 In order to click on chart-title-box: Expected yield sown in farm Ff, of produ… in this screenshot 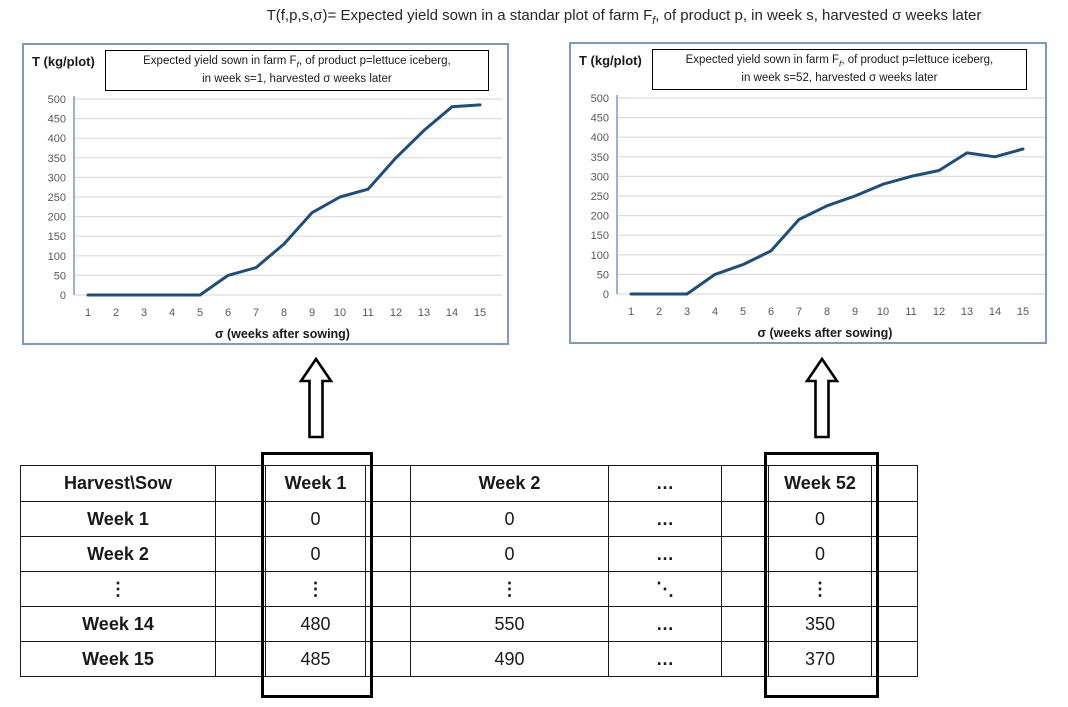, I will do `click(839, 69)`.